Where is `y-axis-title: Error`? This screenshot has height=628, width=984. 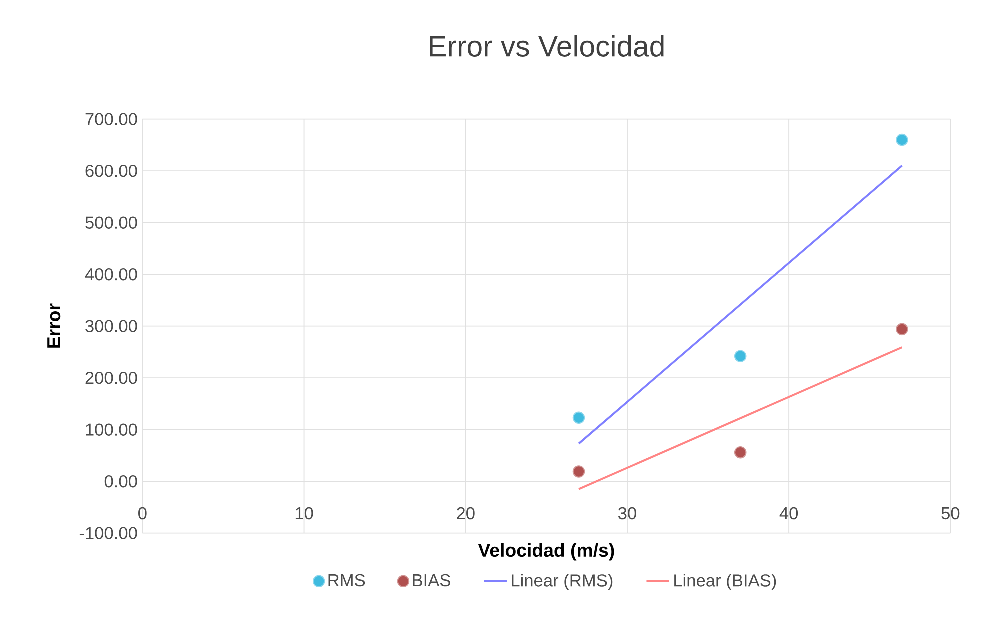
y-axis-title: Error is located at coordinates (54, 326).